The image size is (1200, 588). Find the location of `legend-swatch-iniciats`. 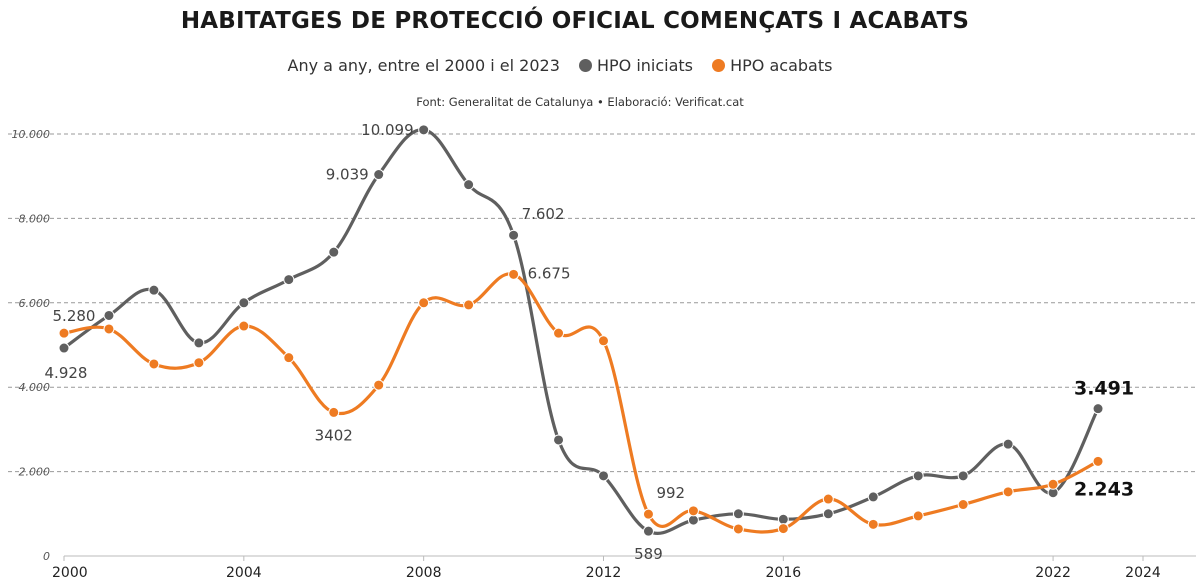

legend-swatch-iniciats is located at coordinates (585, 65).